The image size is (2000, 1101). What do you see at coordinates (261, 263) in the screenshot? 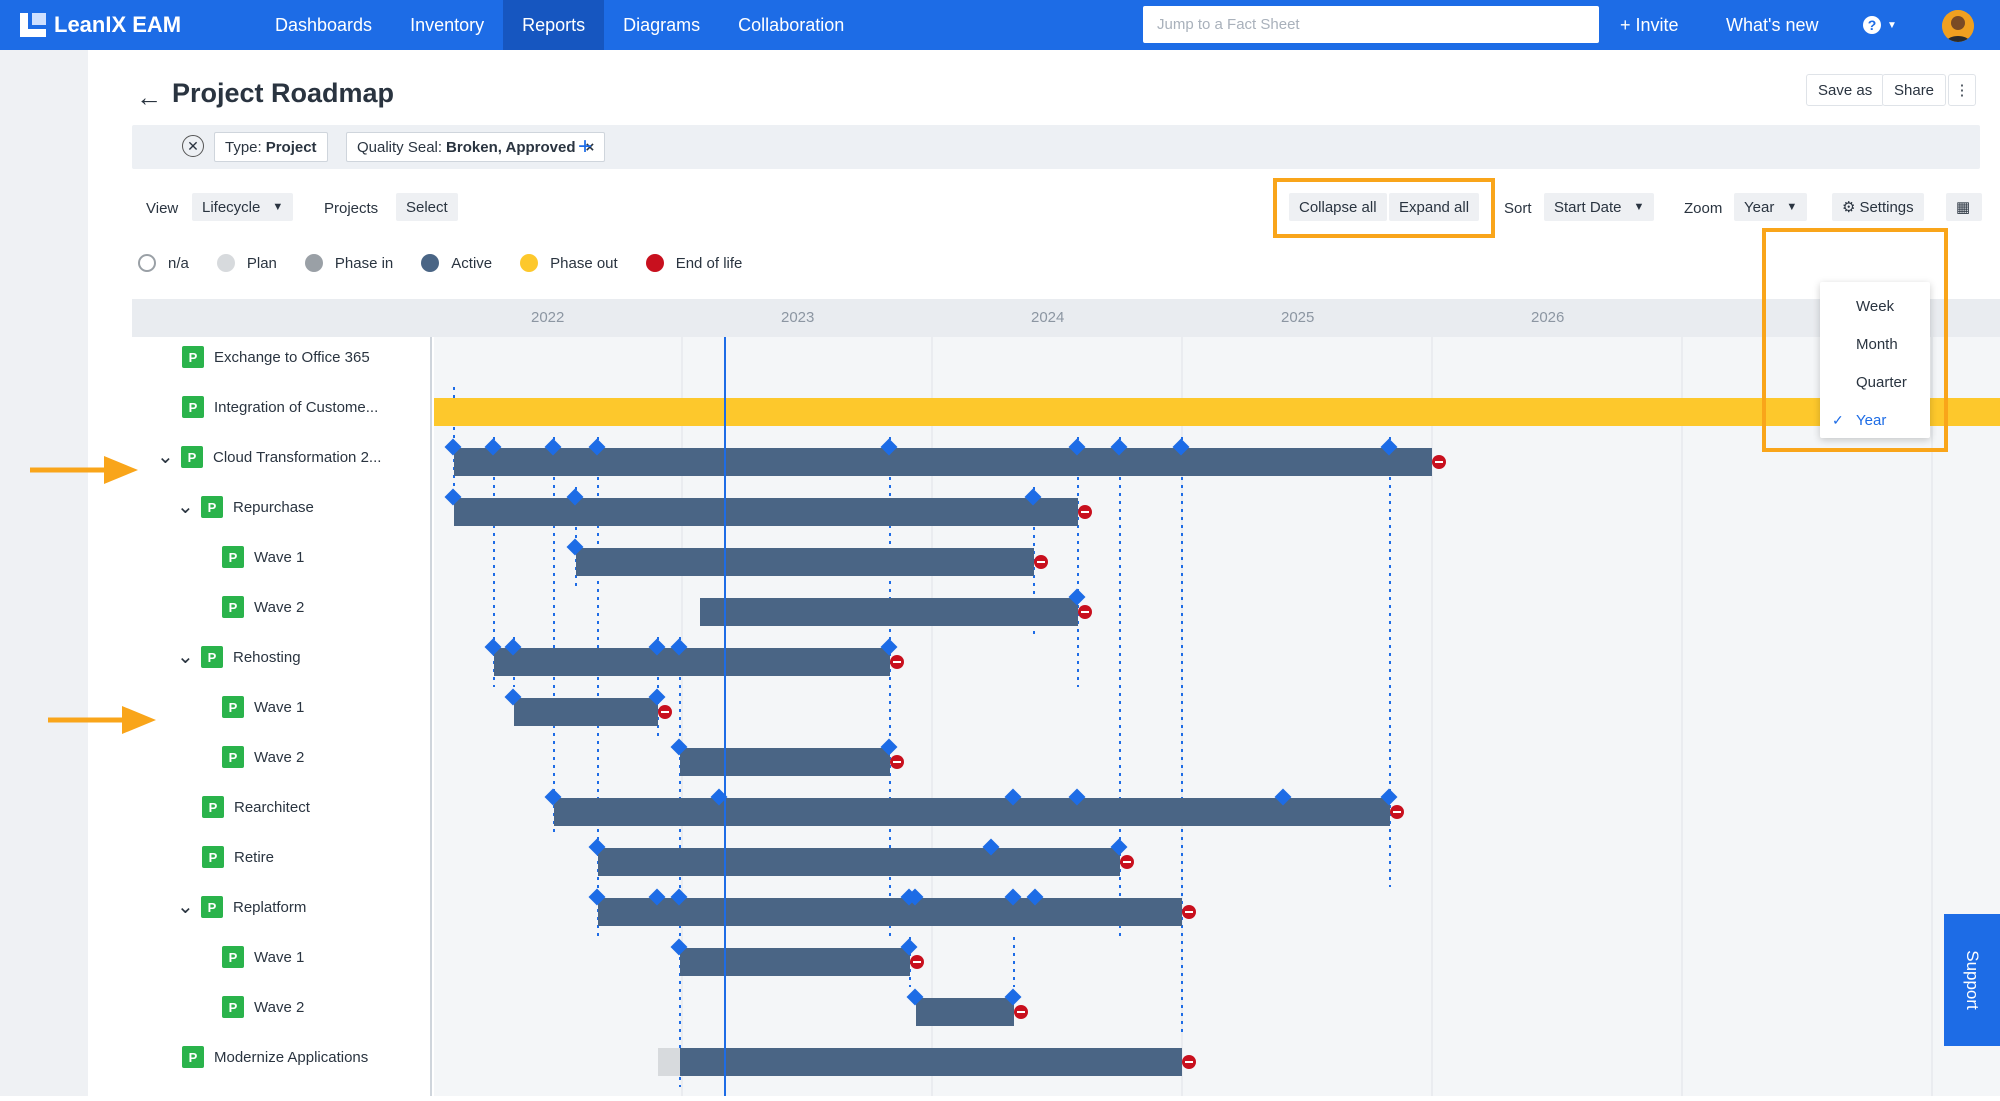
I see `legend-label: Plan` at bounding box center [261, 263].